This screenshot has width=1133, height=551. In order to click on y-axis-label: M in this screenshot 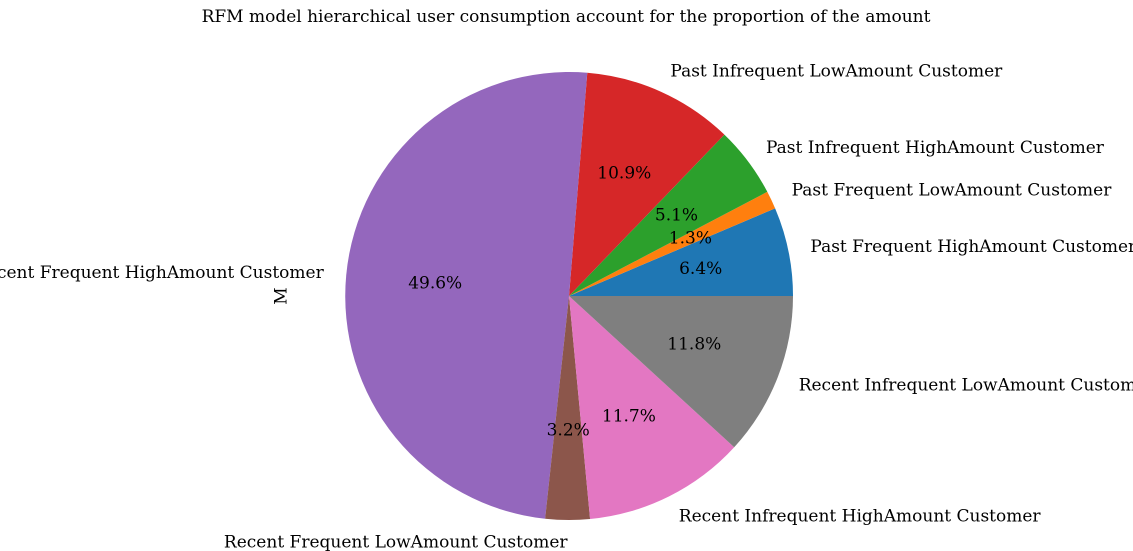, I will do `click(282, 295)`.